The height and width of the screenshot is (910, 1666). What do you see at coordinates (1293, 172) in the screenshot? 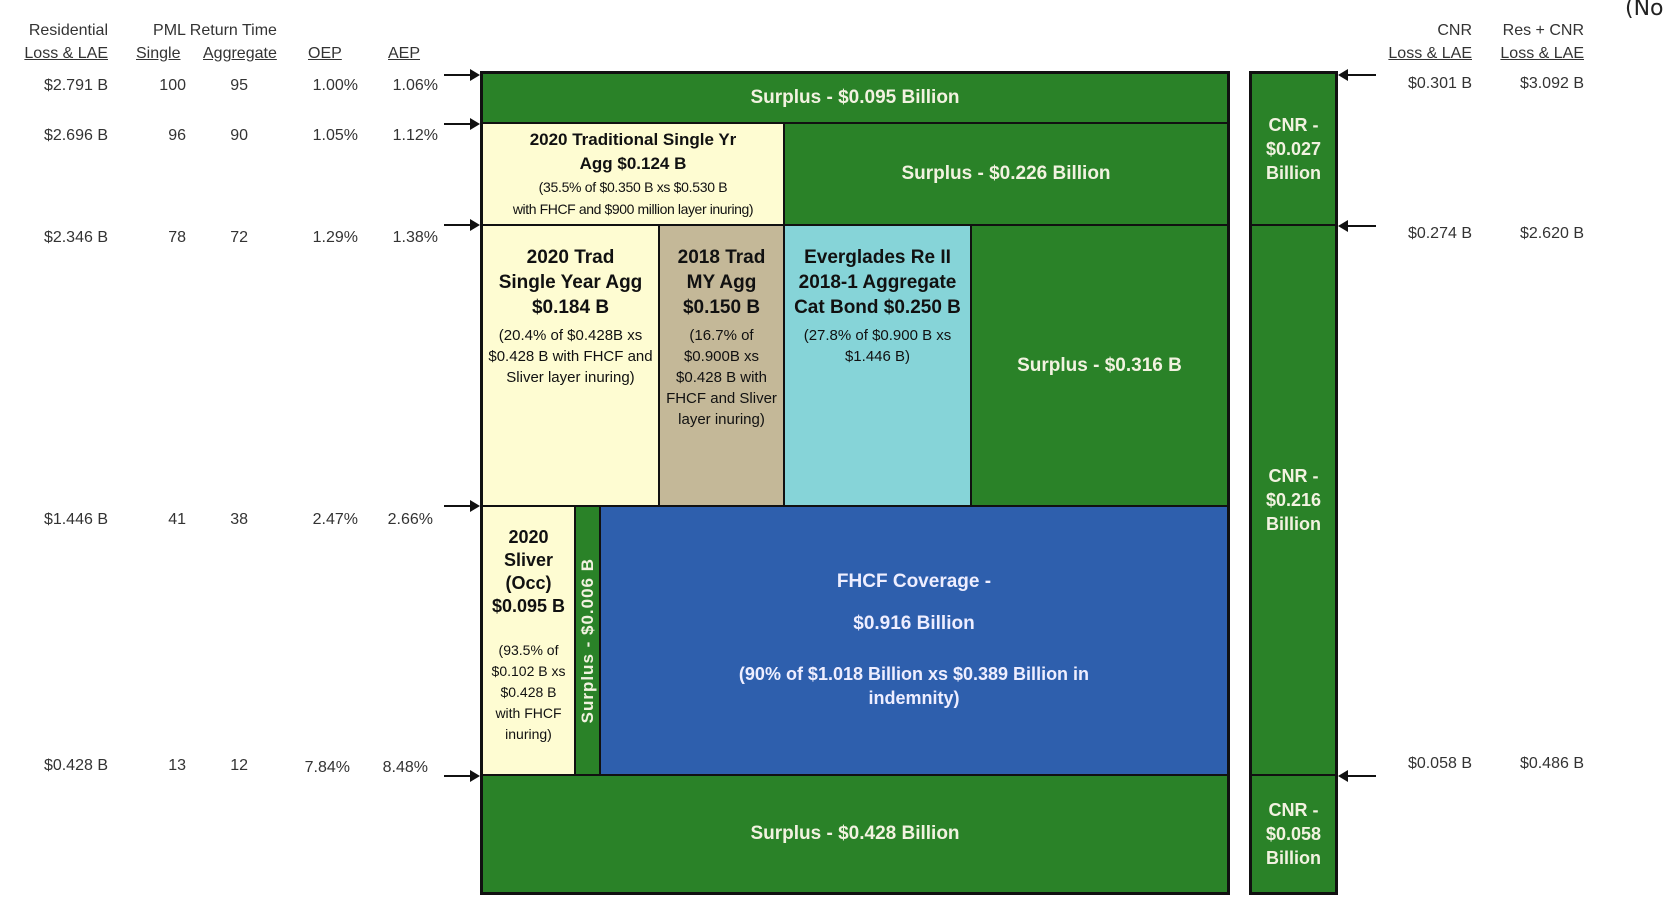
I see `cnr-top-line-3: Billion` at bounding box center [1293, 172].